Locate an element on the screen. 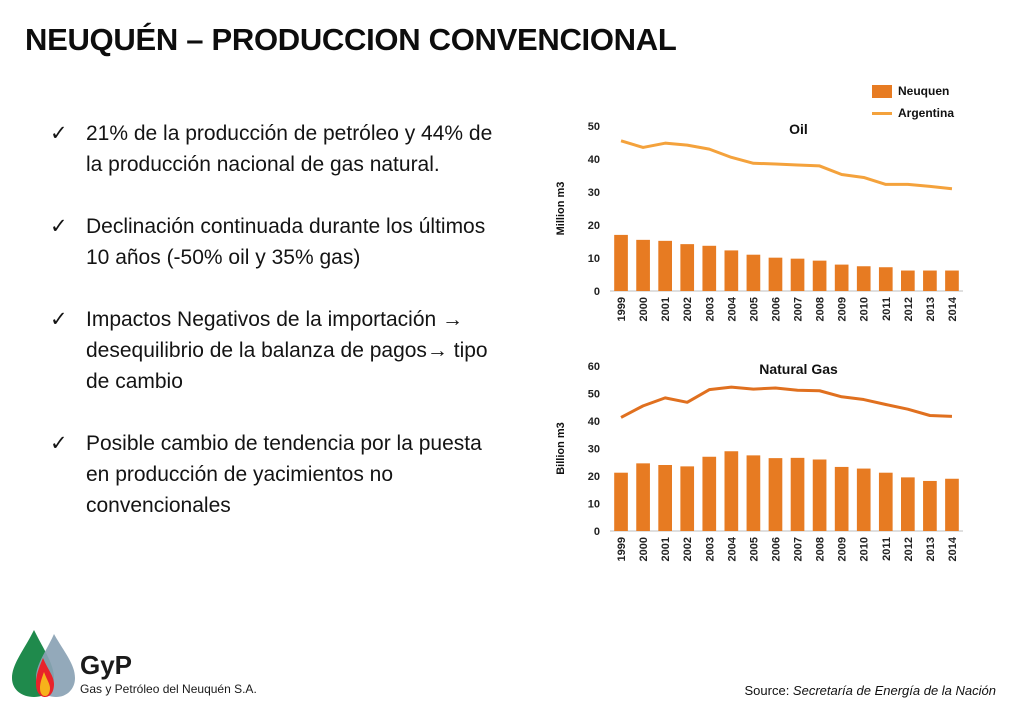 Image resolution: width=1024 pixels, height=709 pixels. y-axis-label: Million m3 is located at coordinates (561, 209).